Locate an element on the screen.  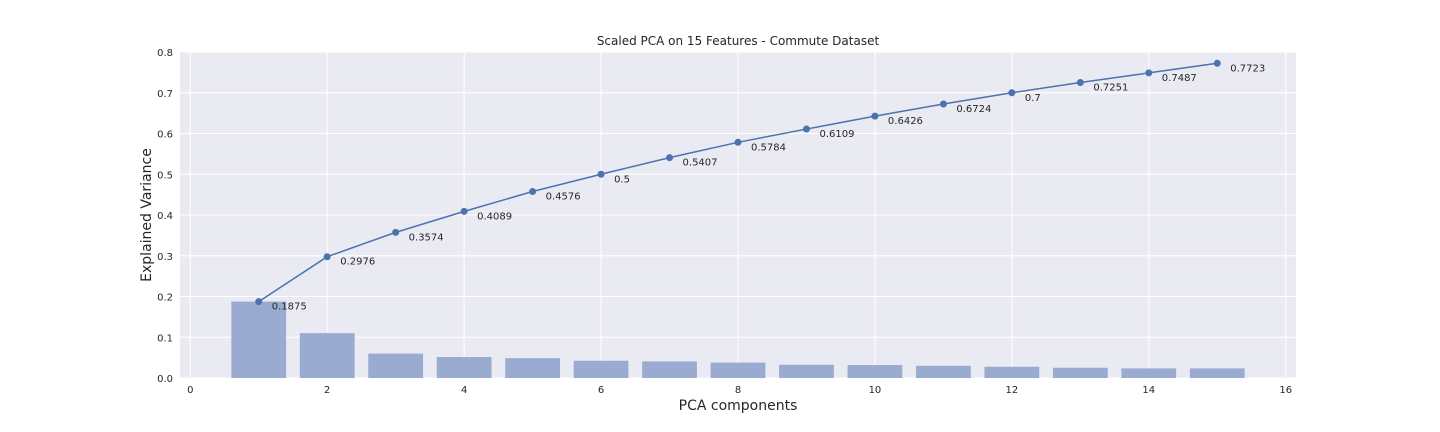
x-tick-labels: 0 2 4 6 8 10 12 14 16 is located at coordinates (739, 390).